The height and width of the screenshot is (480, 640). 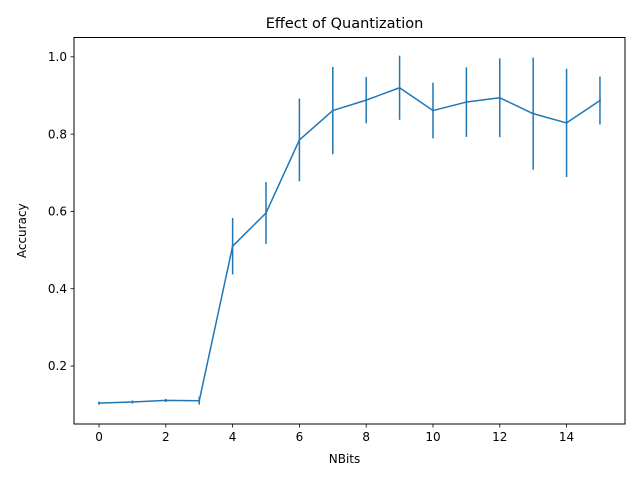 What do you see at coordinates (233, 437) in the screenshot?
I see `x-tick-label: 4` at bounding box center [233, 437].